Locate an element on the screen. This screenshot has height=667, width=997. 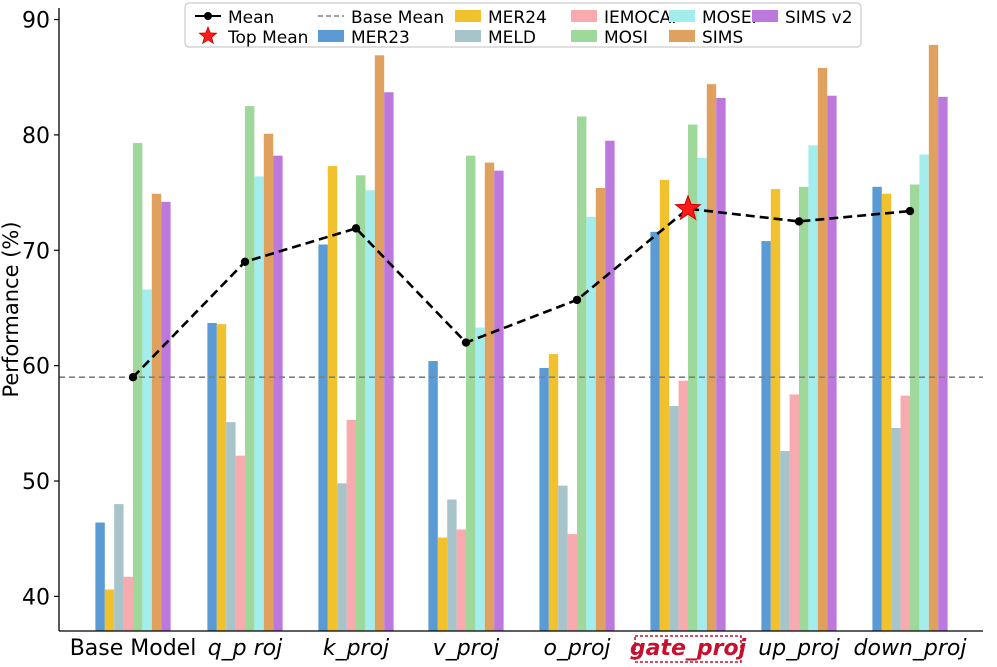
bar-mer23-v-proj is located at coordinates (433, 496).